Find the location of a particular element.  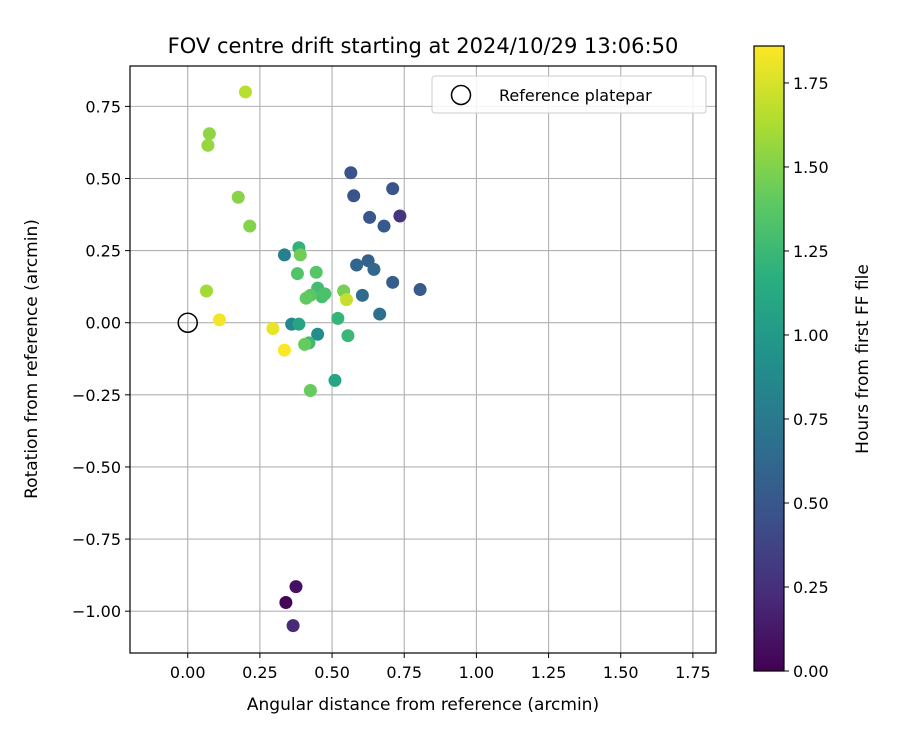

x-tick-label: 0.50 is located at coordinates (332, 672).